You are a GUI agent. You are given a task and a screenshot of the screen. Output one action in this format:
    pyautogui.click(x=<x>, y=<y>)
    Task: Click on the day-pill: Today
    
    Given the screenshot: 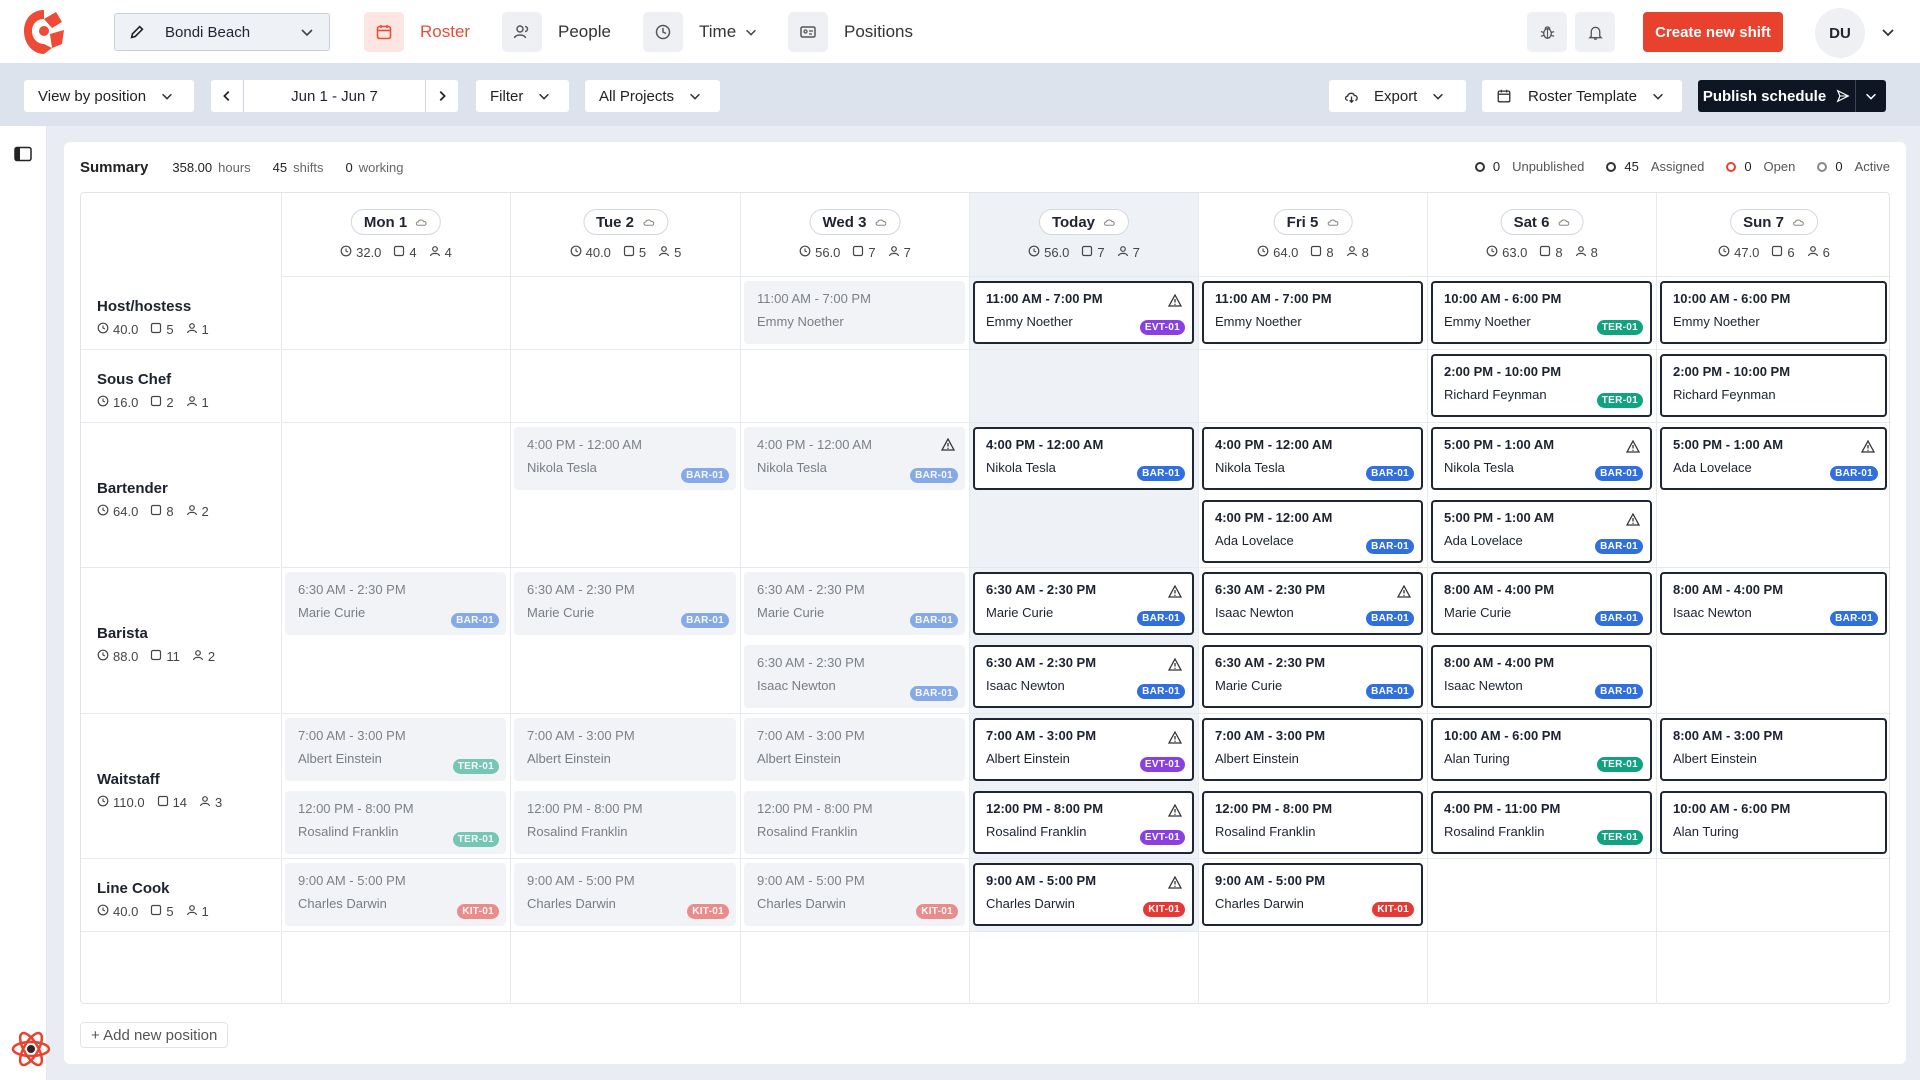 What is the action you would take?
    pyautogui.click(x=1084, y=222)
    